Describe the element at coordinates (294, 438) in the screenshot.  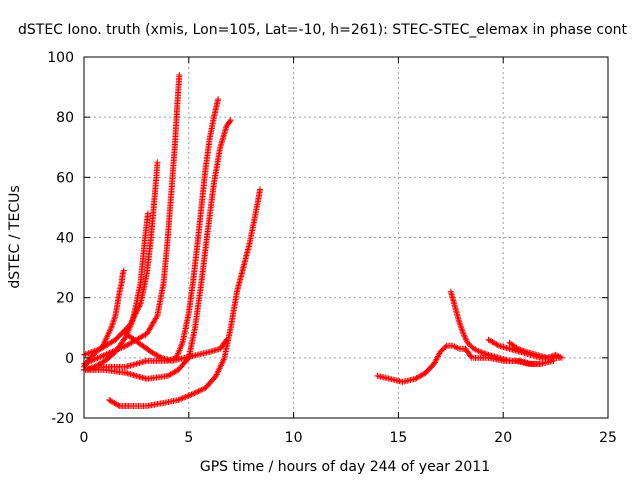
I see `x-tick-label: 10` at that location.